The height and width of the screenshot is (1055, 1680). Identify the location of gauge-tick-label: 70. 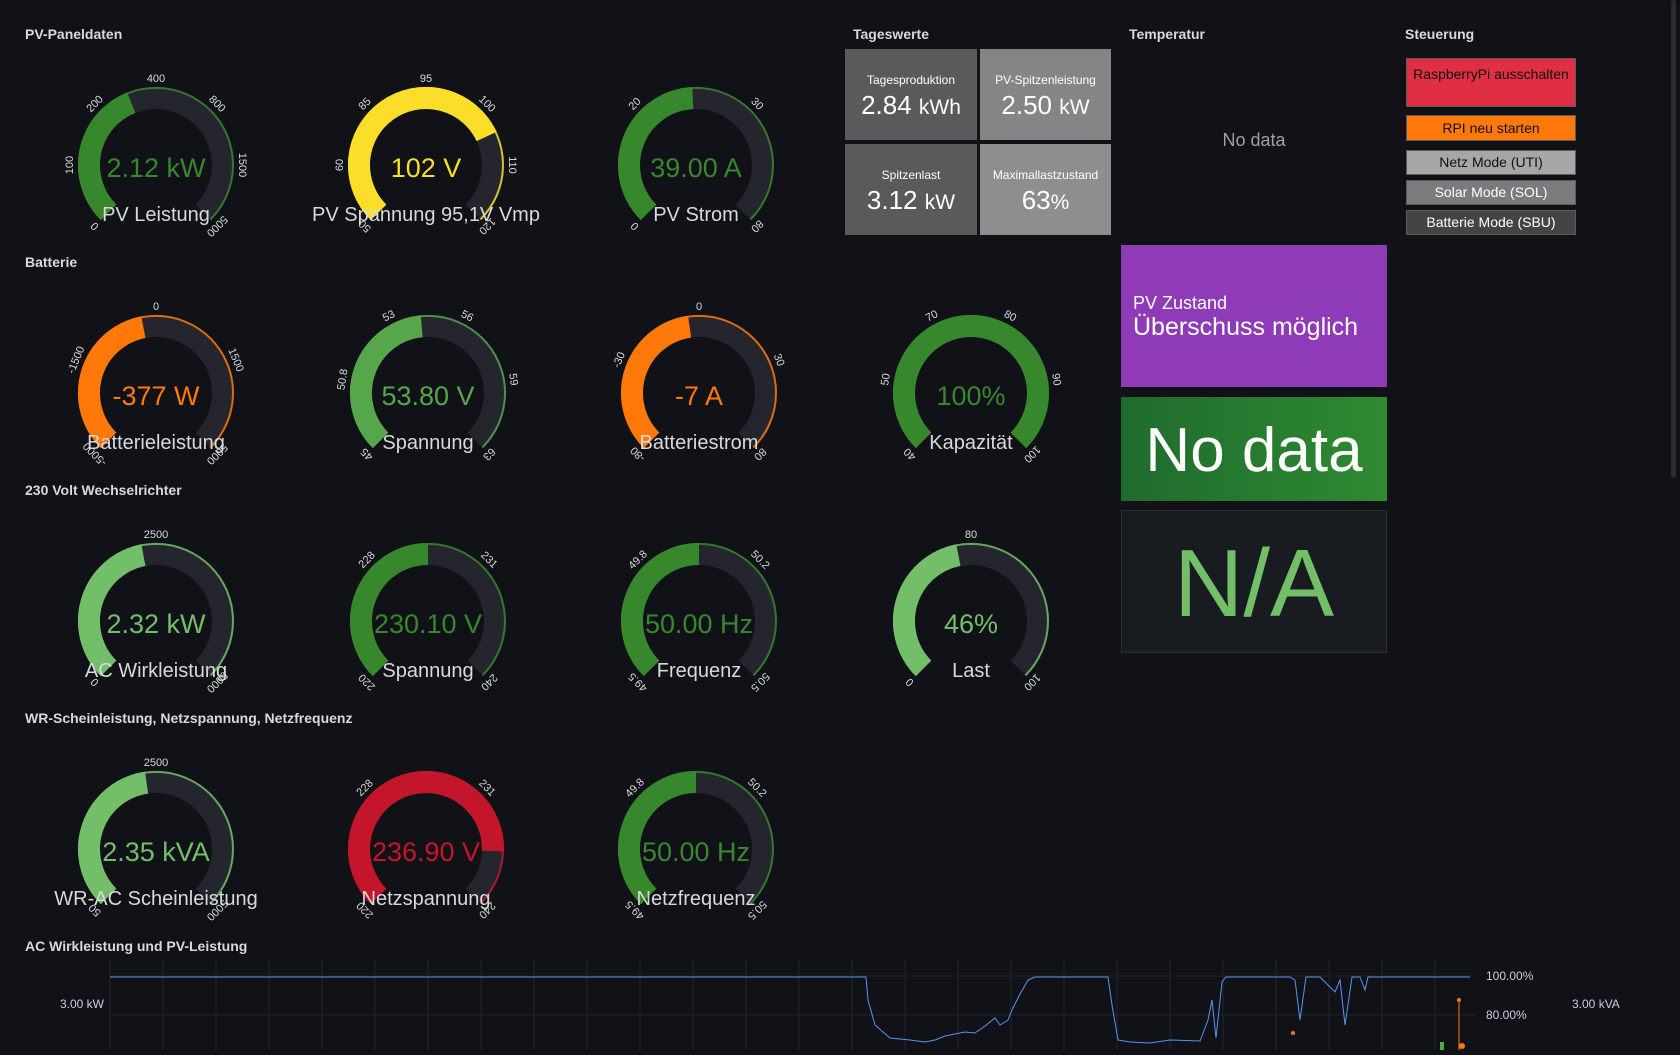
(932, 316).